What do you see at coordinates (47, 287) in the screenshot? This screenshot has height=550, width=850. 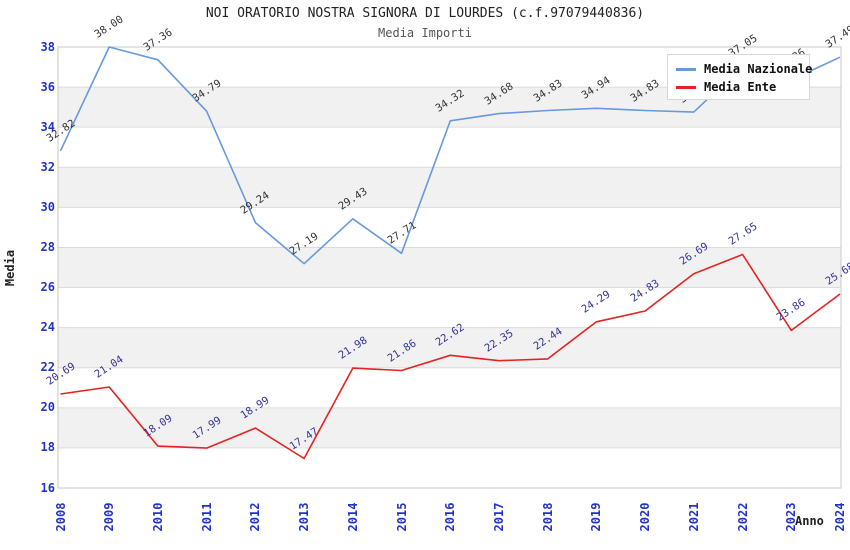 I see `y-tick-label: 26` at bounding box center [47, 287].